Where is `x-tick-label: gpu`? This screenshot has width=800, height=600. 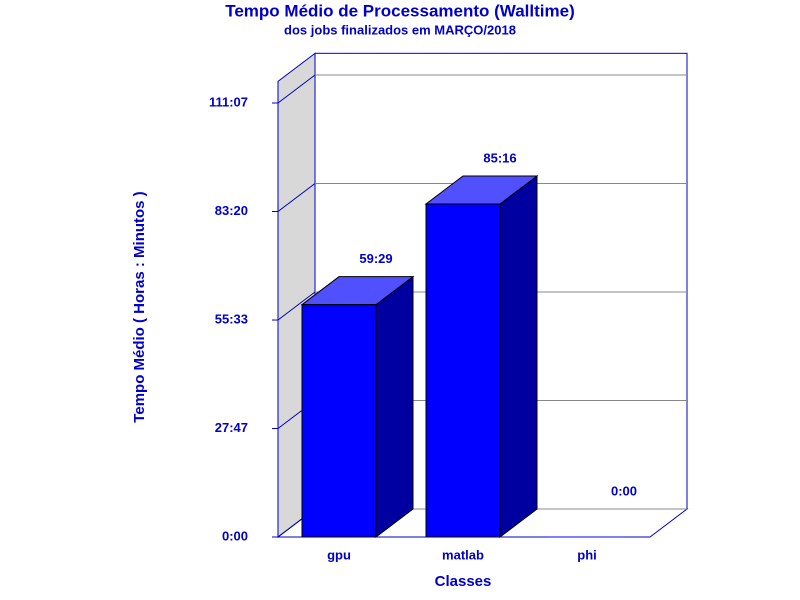 x-tick-label: gpu is located at coordinates (339, 554).